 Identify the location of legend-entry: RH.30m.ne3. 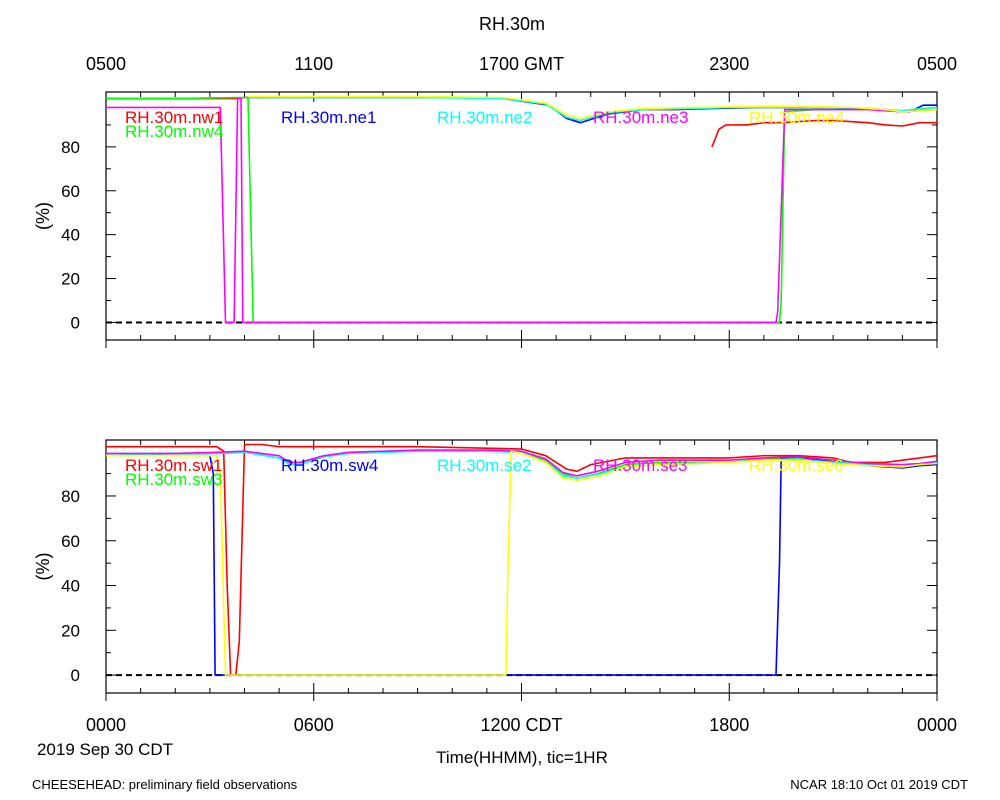
(640, 117).